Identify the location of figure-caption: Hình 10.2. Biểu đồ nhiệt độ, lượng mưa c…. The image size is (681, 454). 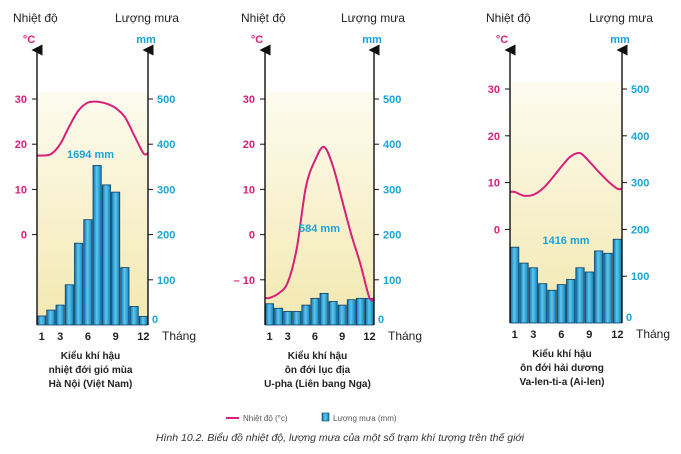
(340, 438).